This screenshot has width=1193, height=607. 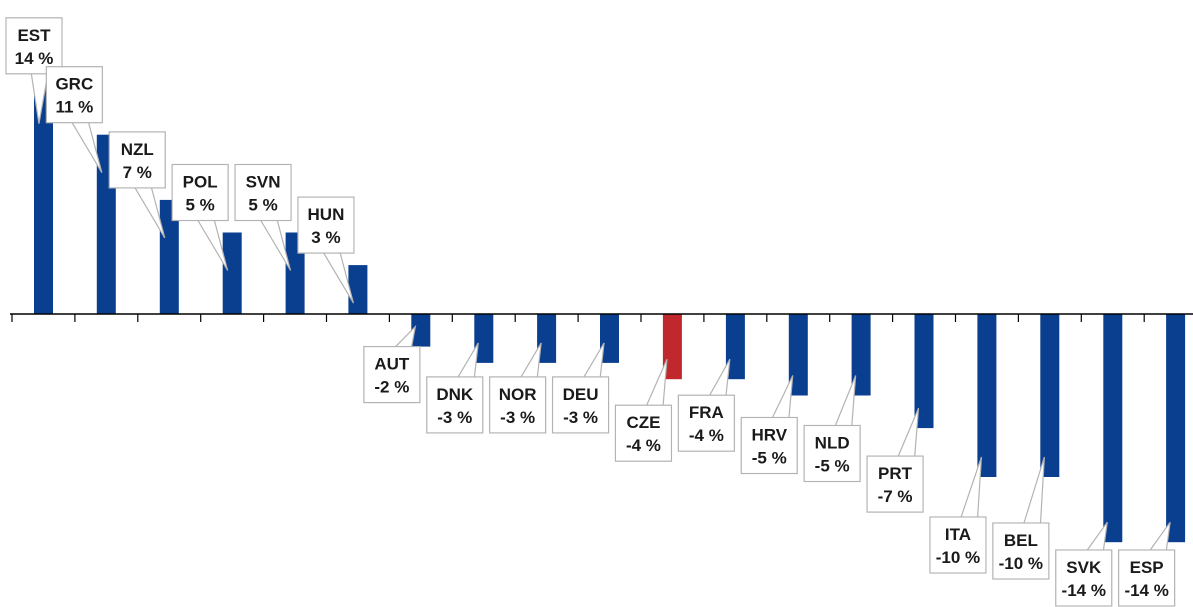 I want to click on bar-hun, so click(x=358, y=289).